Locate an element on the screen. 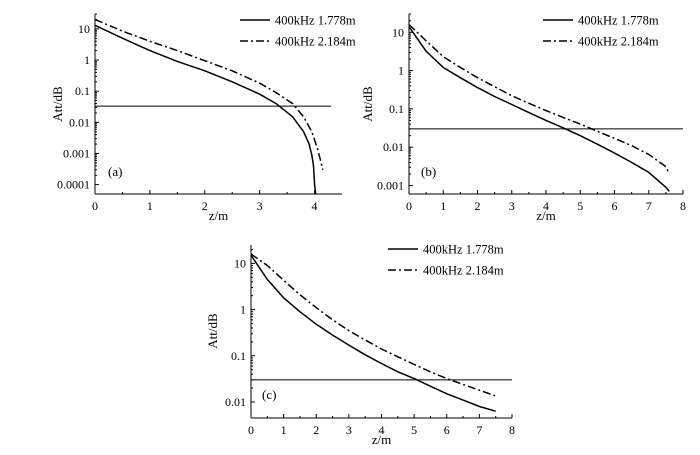  panel-label: (b) is located at coordinates (428, 171).